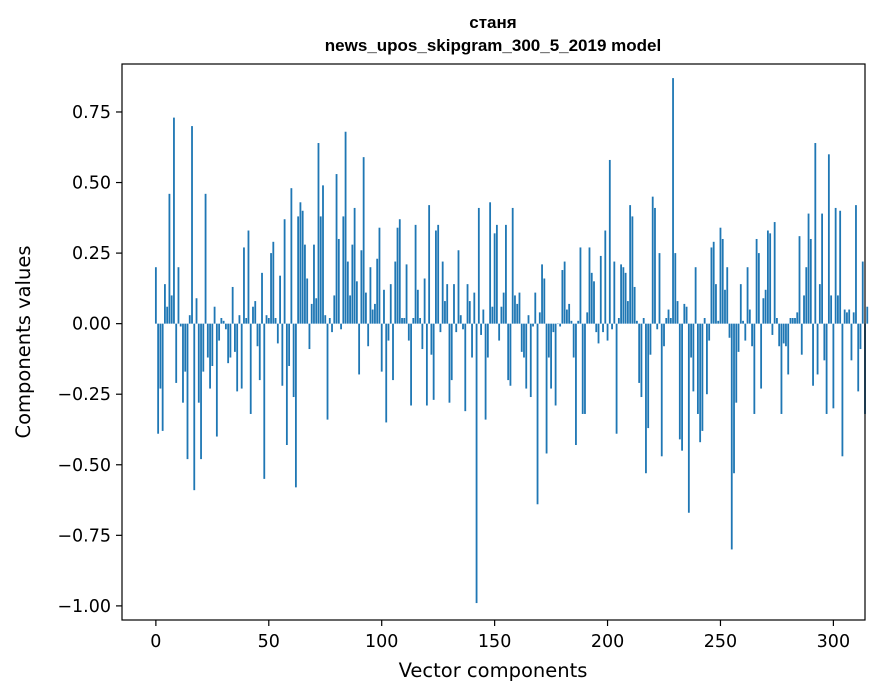  Describe the element at coordinates (381, 642) in the screenshot. I see `x-tick-label: 100` at that location.